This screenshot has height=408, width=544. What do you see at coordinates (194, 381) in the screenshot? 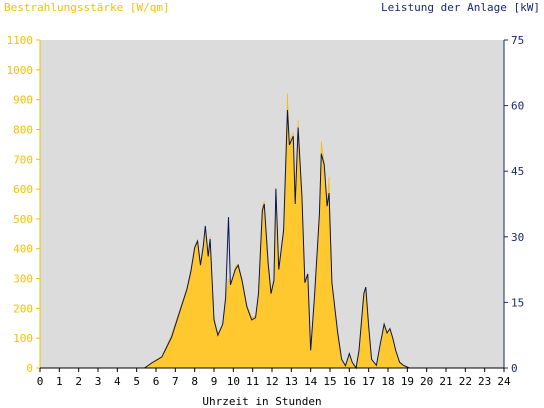
I see `x-tick-label: 8` at bounding box center [194, 381].